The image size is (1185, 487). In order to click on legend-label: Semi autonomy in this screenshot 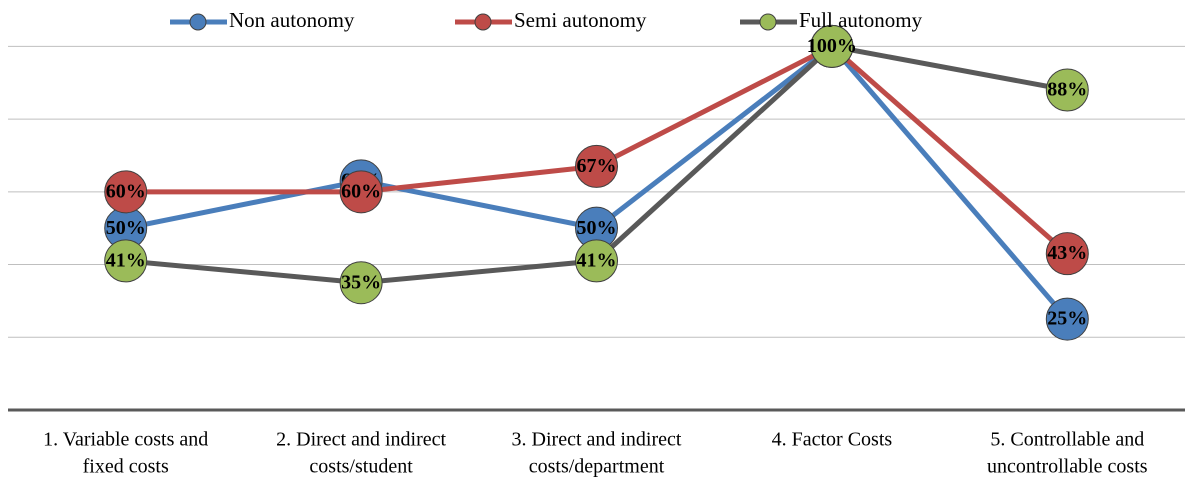, I will do `click(580, 20)`.